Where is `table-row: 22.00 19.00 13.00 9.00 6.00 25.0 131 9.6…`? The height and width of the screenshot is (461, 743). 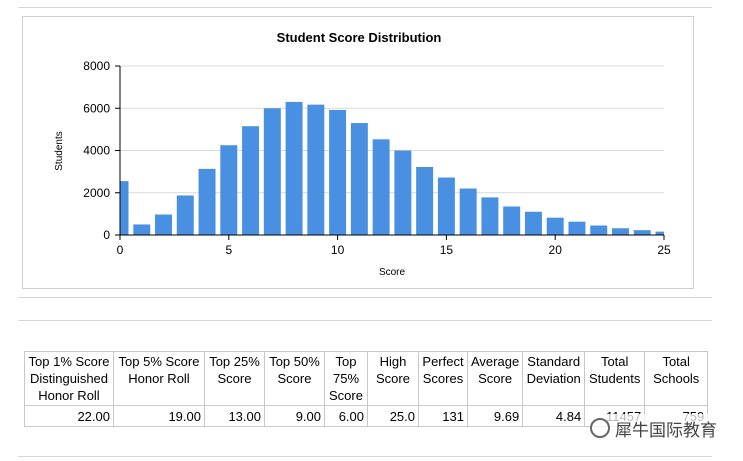
table-row: 22.00 19.00 13.00 9.00 6.00 25.0 131 9.6… is located at coordinates (366, 416).